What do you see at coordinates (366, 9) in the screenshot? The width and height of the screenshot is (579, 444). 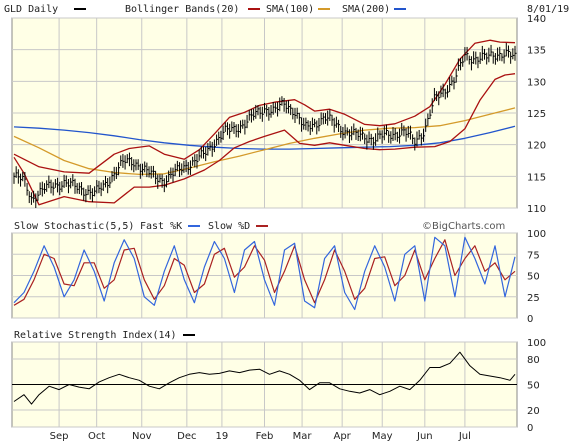 I see `sma200-legend-label: SMA(200)` at bounding box center [366, 9].